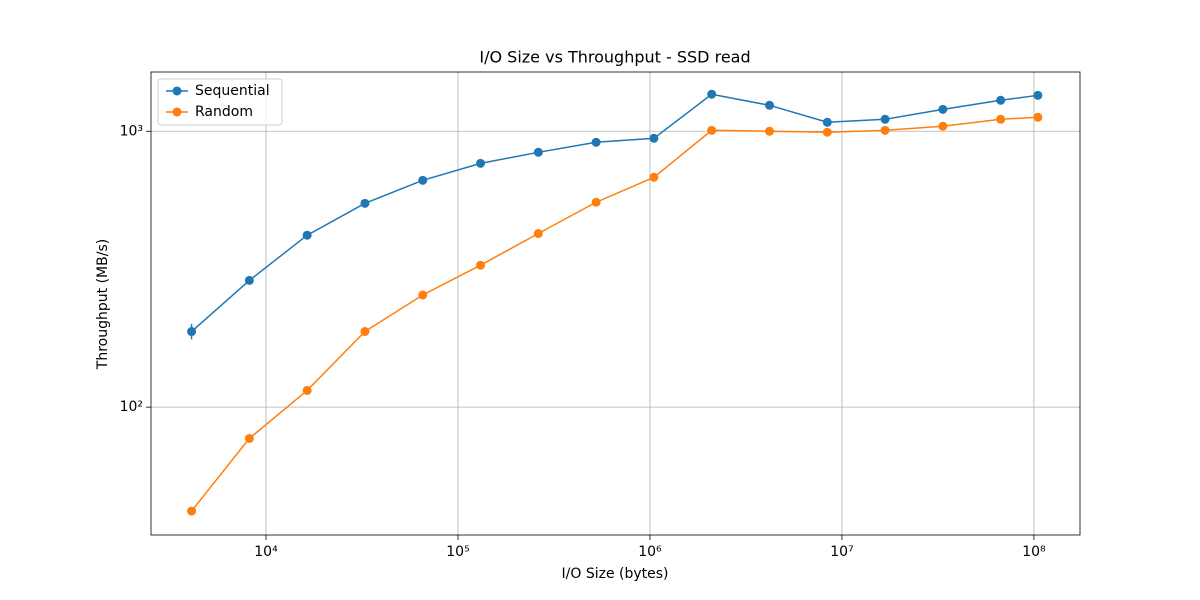  Describe the element at coordinates (232, 91) in the screenshot. I see `legend-label: Sequential` at that location.